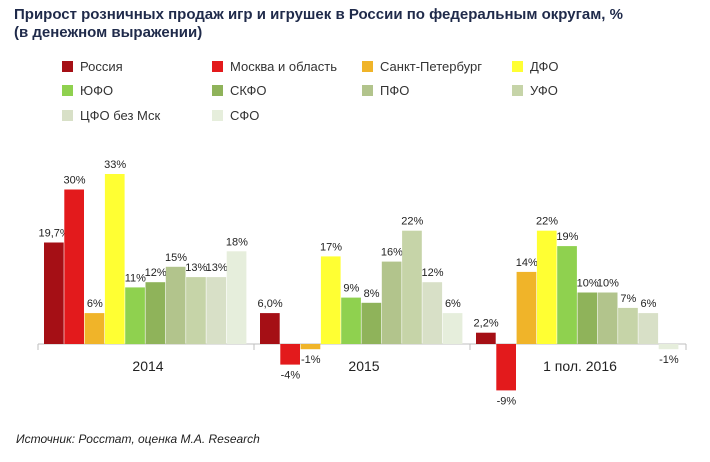  I want to click on source-note: Источник: Росстат, оценка М.А. Research, so click(138, 439).